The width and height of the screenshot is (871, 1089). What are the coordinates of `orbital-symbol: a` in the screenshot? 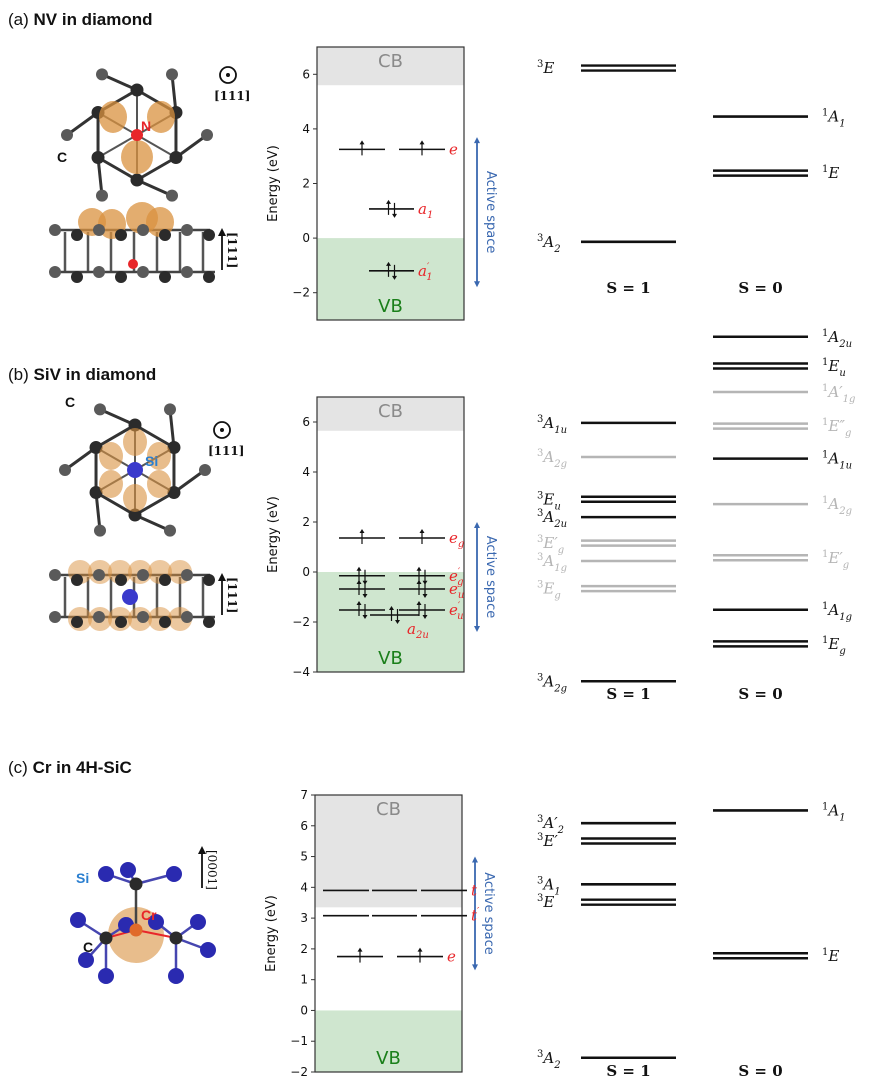 It's located at (422, 271).